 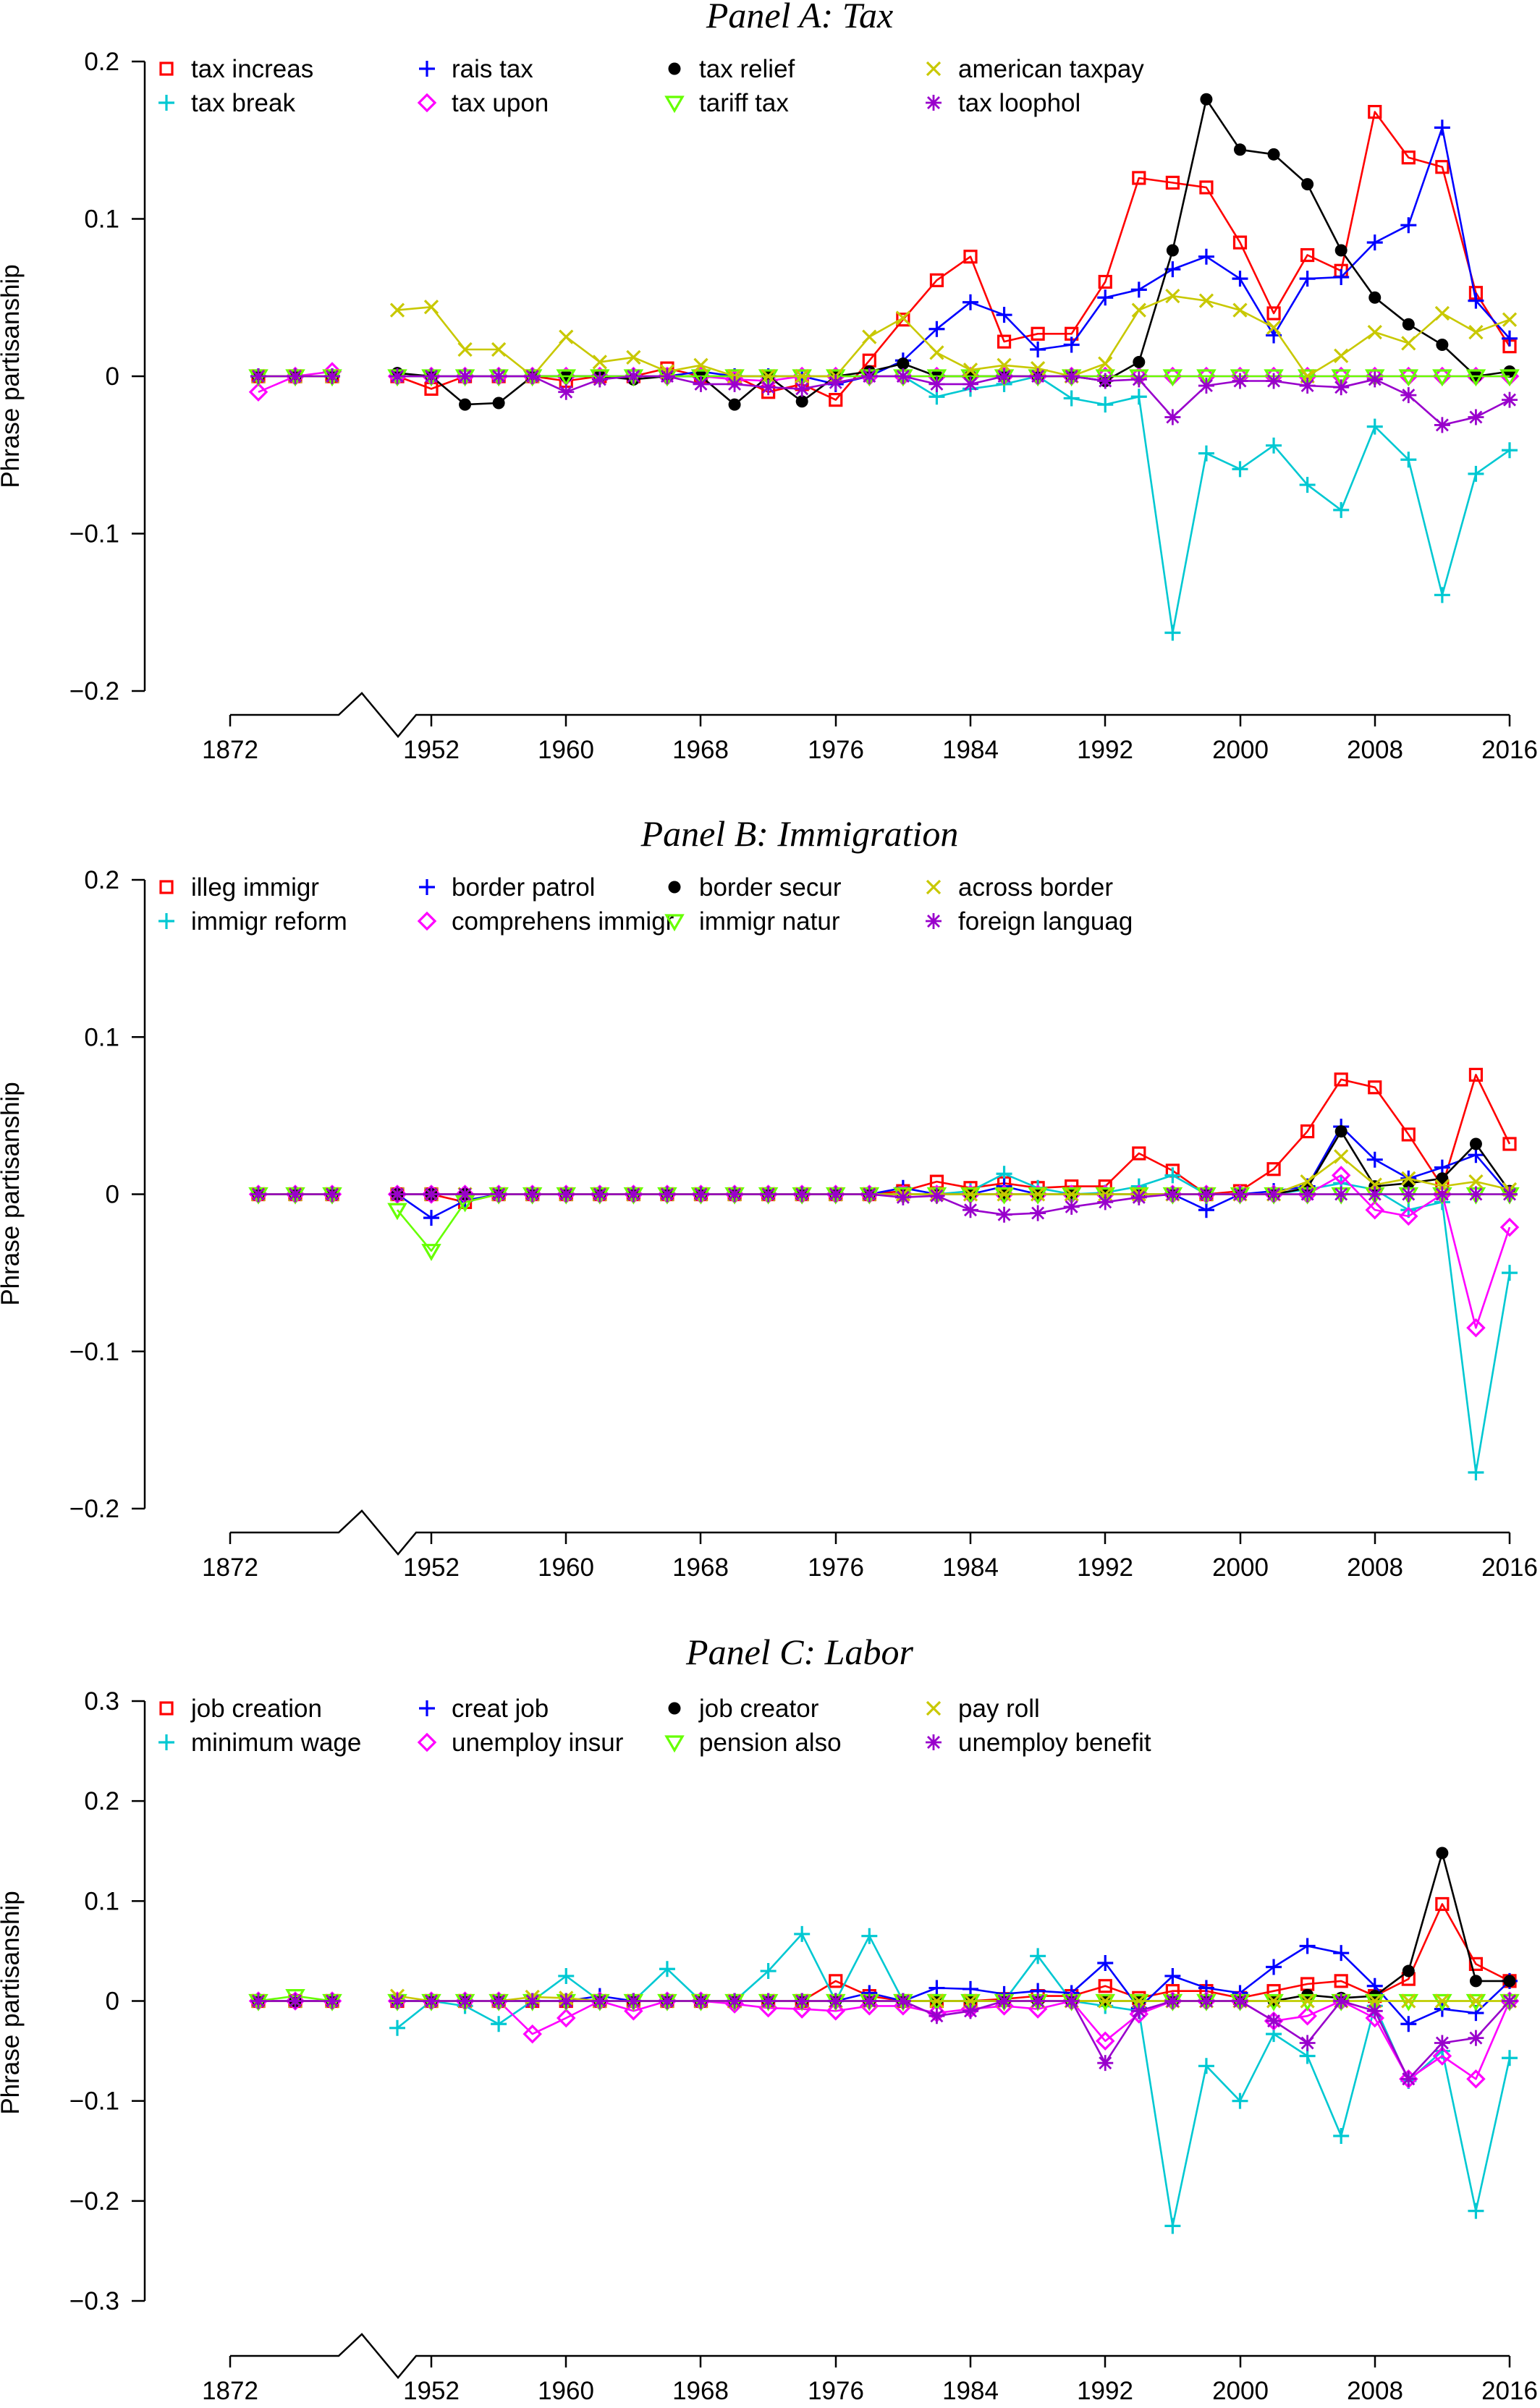 What do you see at coordinates (836, 2391) in the screenshot?
I see `x-tick-label: 1976` at bounding box center [836, 2391].